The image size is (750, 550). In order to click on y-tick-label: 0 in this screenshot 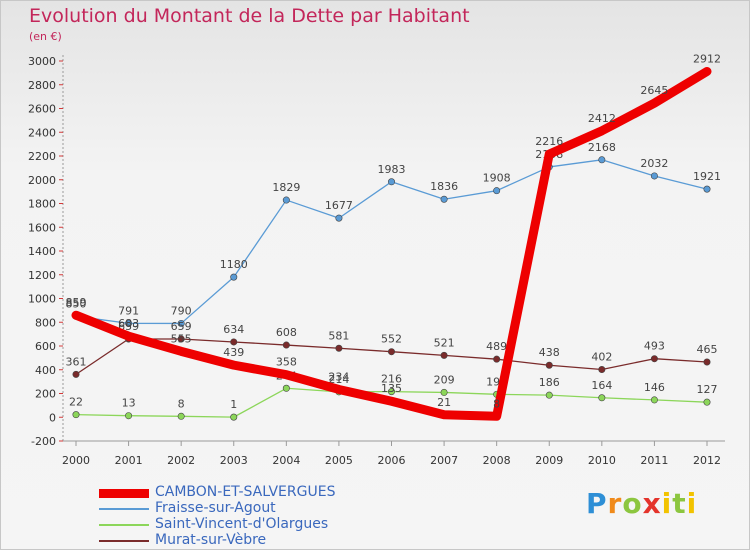, I will do `click(52, 417)`.